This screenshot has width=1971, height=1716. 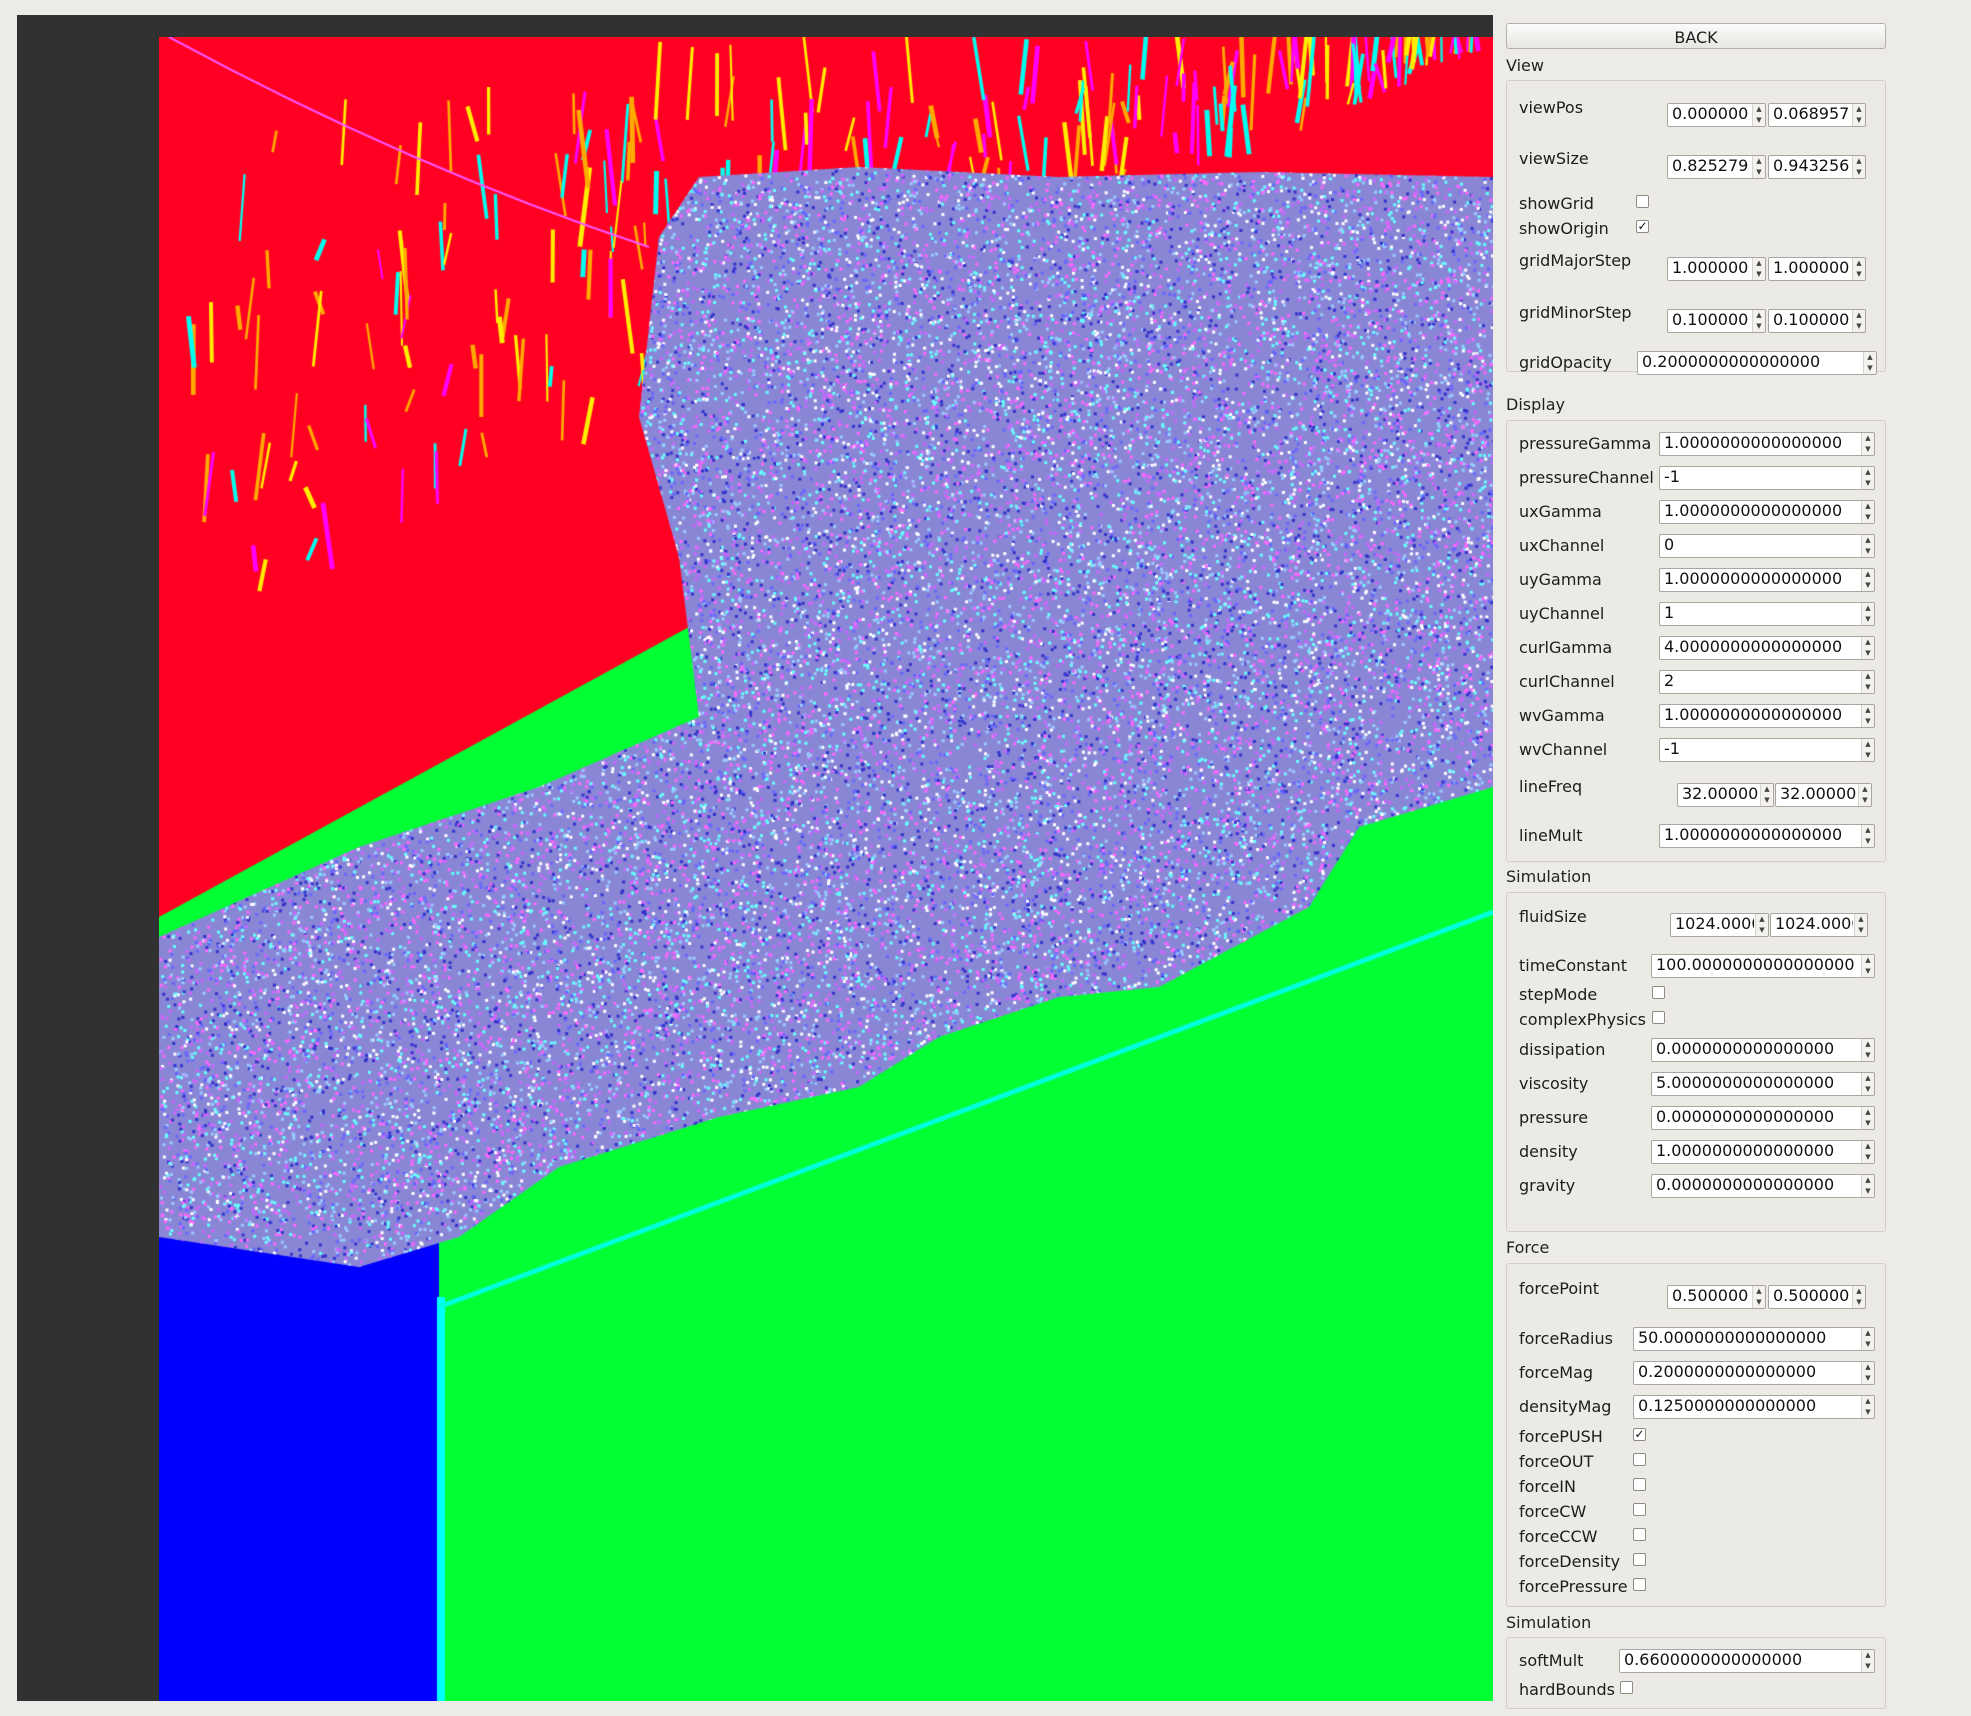 I want to click on viewpos-y-input: 0.068957 ▲ ▼, so click(x=1817, y=115).